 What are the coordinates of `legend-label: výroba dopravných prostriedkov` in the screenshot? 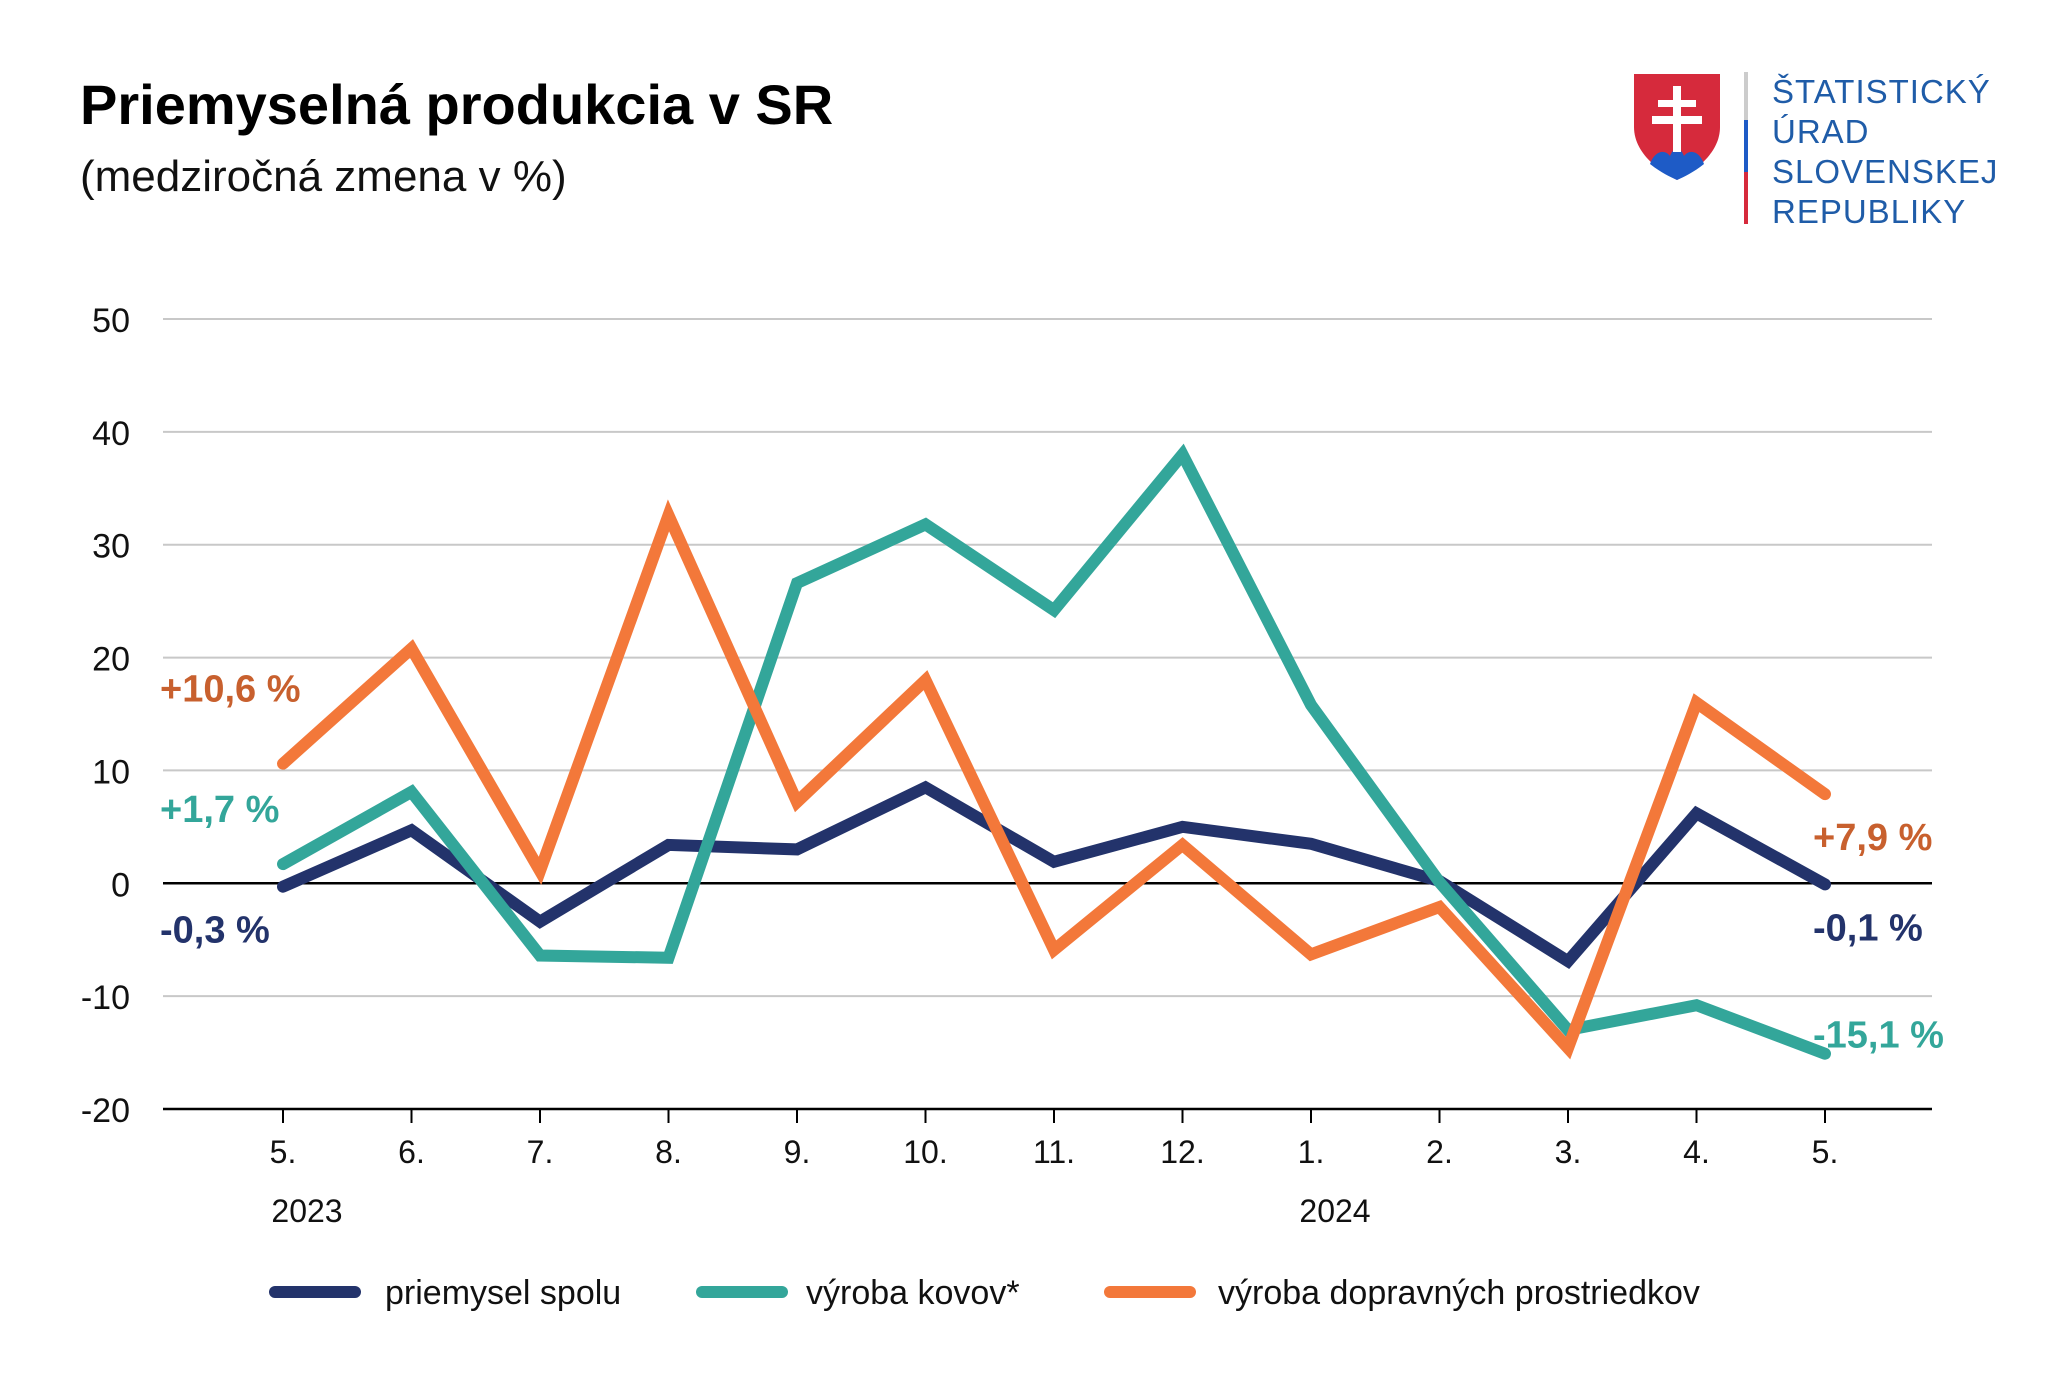 It's located at (1459, 1293).